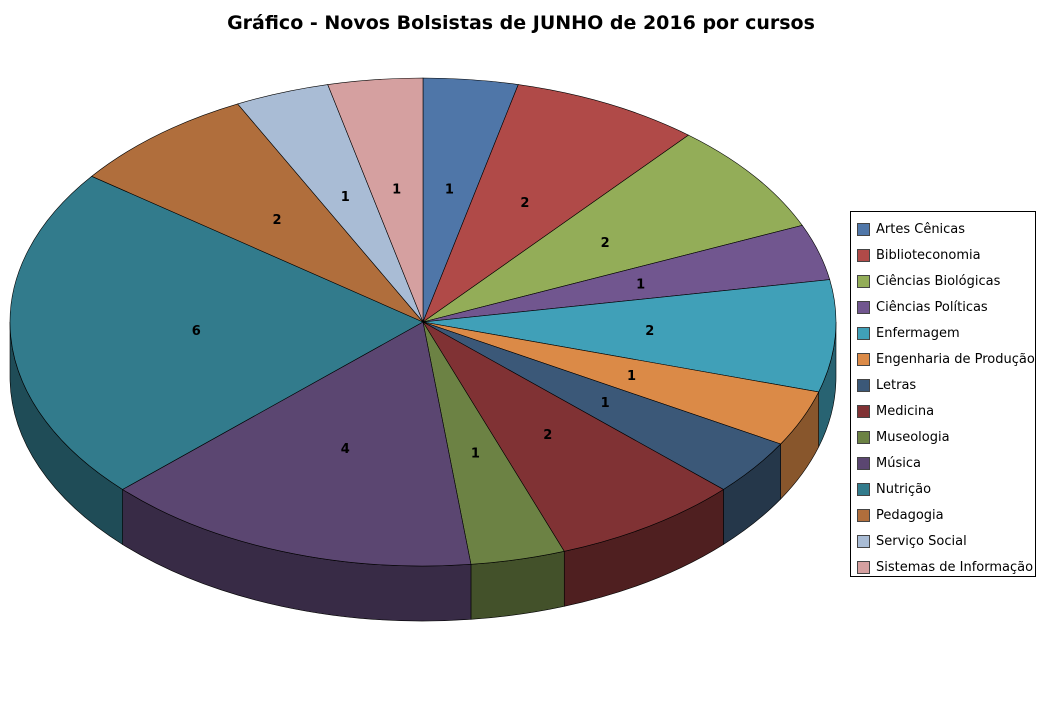 The height and width of the screenshot is (726, 1042). What do you see at coordinates (905, 411) in the screenshot?
I see `legend-label: Medicina` at bounding box center [905, 411].